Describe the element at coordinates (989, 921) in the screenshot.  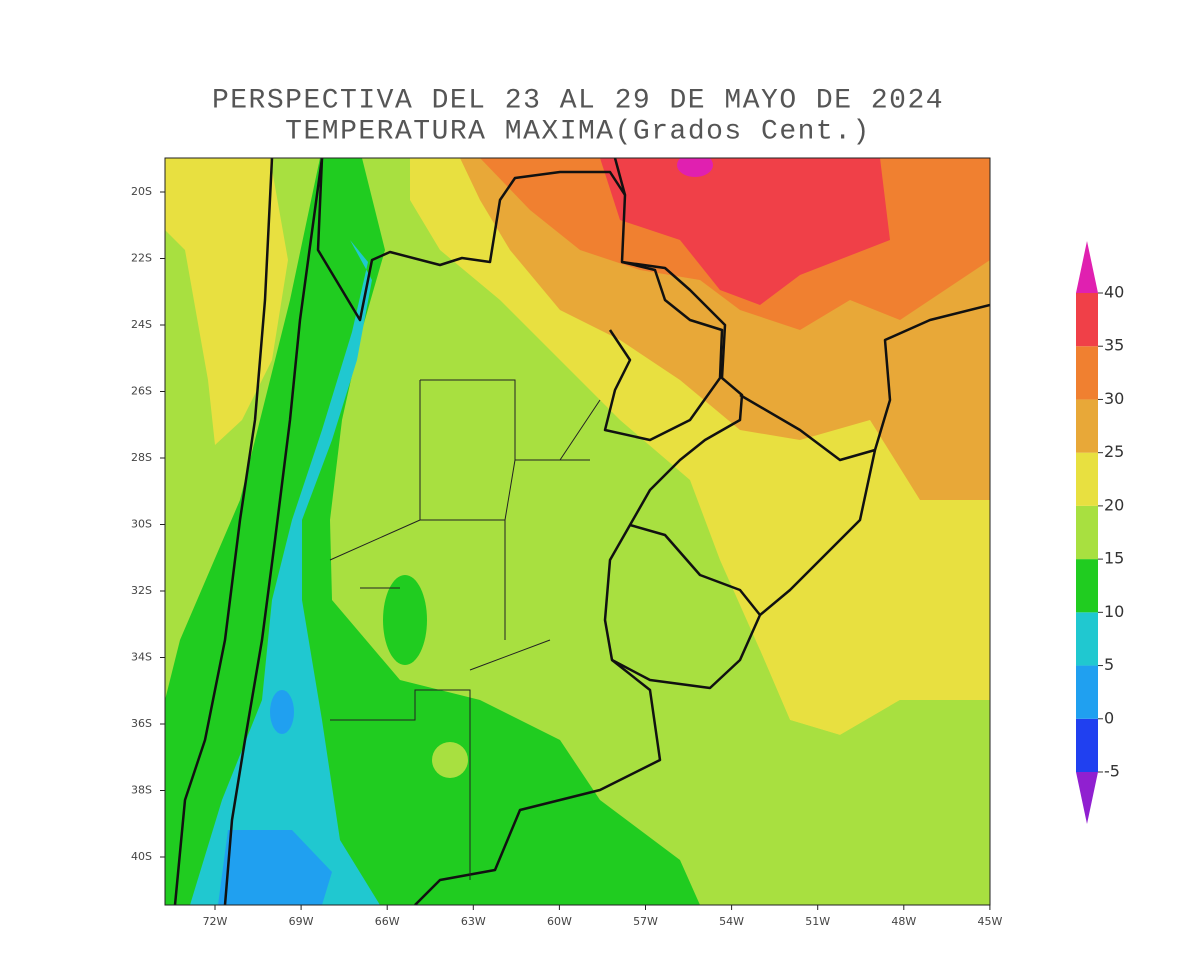
I see `lon-label: 45W` at that location.